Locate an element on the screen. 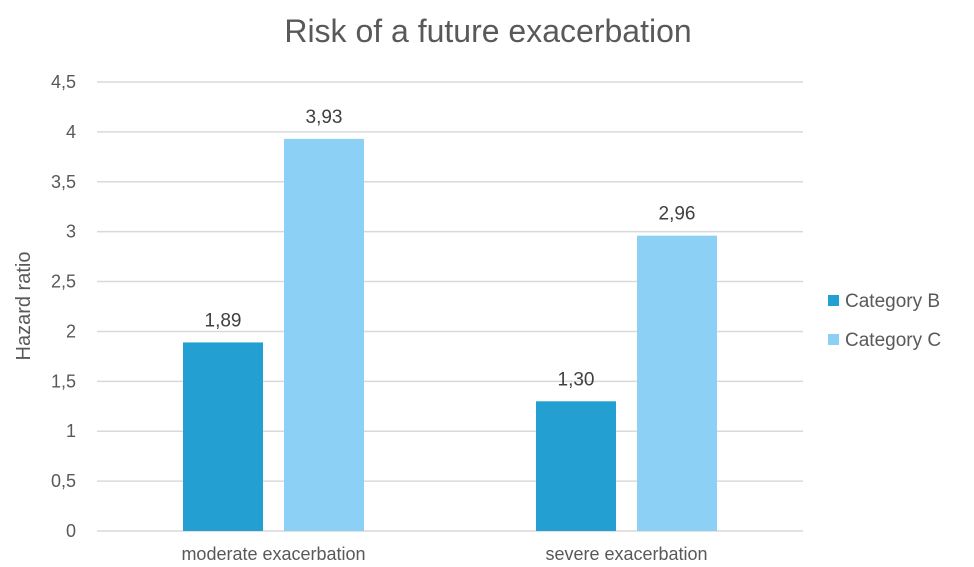 The width and height of the screenshot is (974, 567). y-tick-label-3: 1,5 is located at coordinates (63, 381).